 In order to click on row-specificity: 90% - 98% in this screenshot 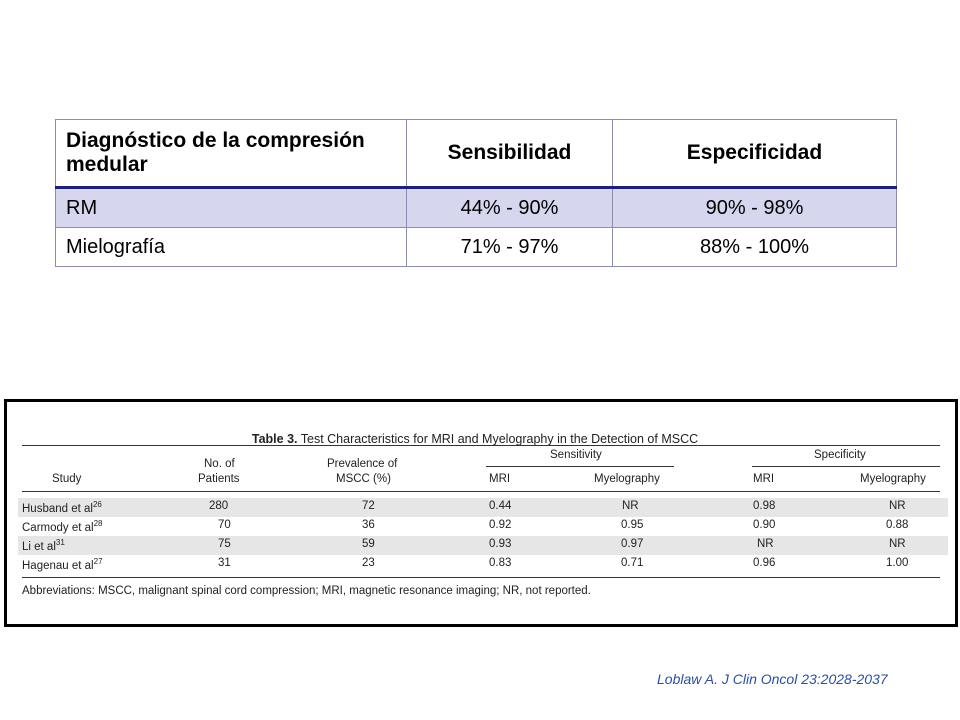, I will do `click(754, 207)`.